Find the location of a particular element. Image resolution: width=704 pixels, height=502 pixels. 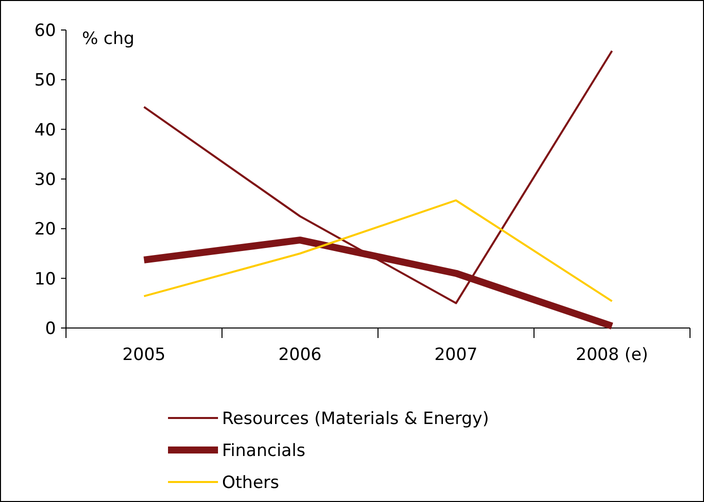

y-tick-label: 0 is located at coordinates (50, 328).